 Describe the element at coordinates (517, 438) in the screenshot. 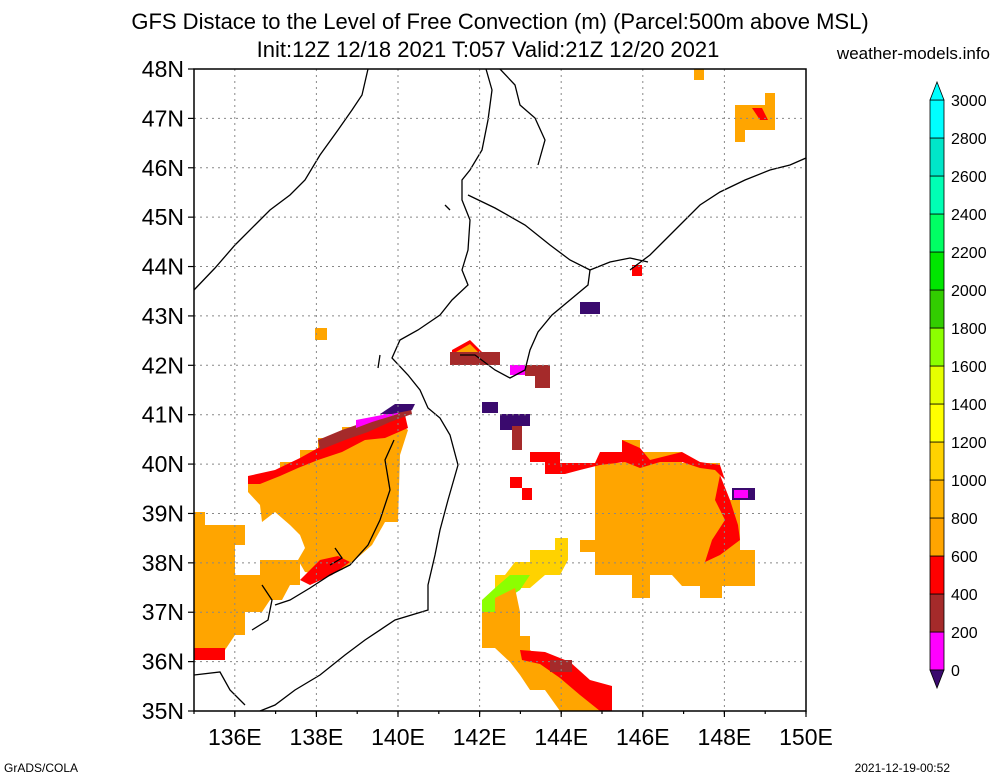

I see `field-brown-small` at that location.